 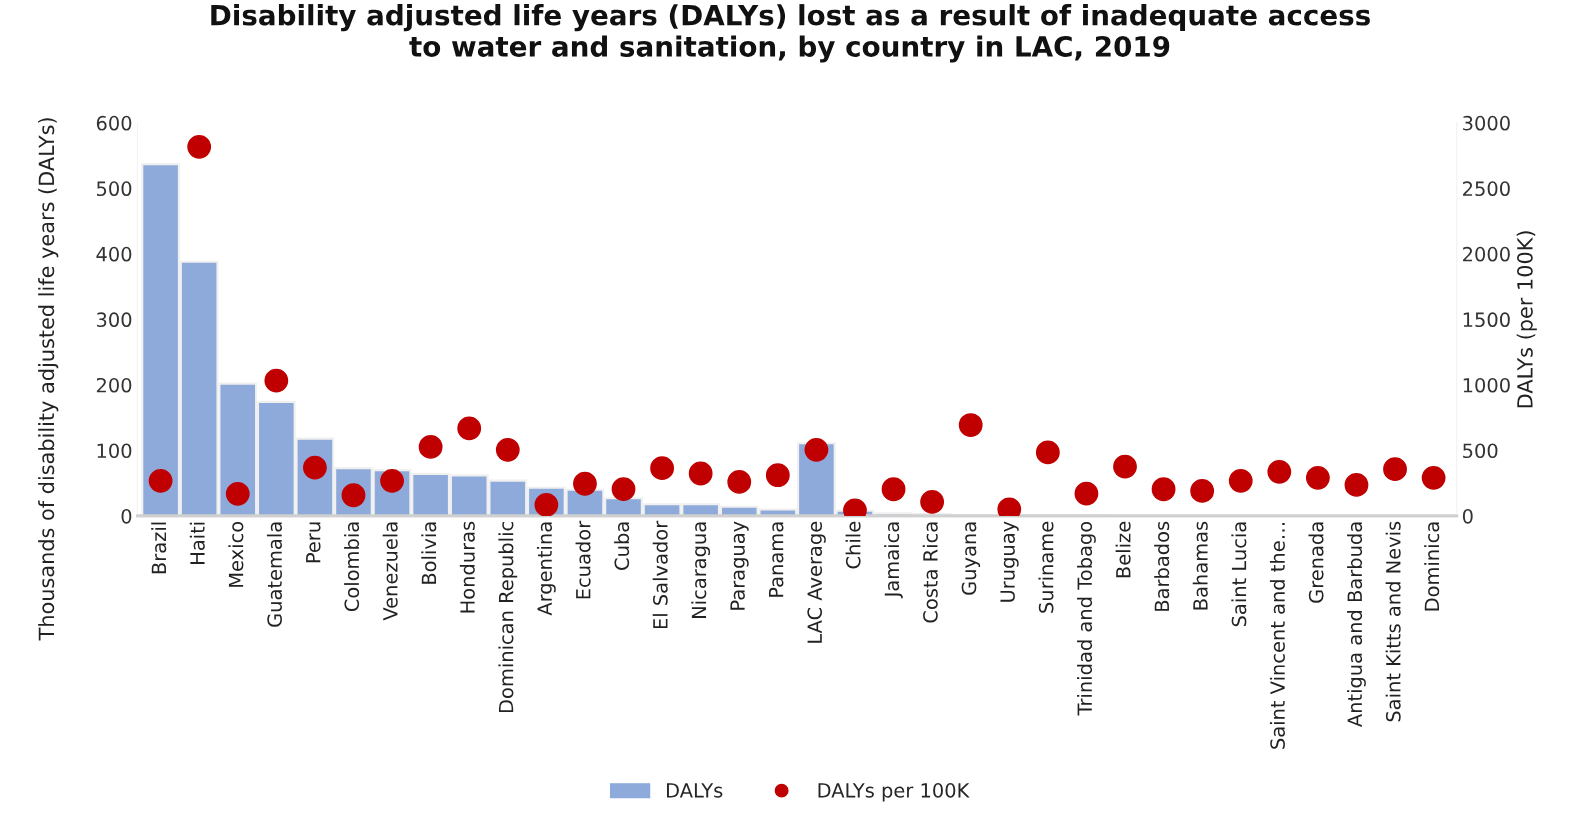 What do you see at coordinates (352, 567) in the screenshot?
I see `x-tick-label: Colombia` at bounding box center [352, 567].